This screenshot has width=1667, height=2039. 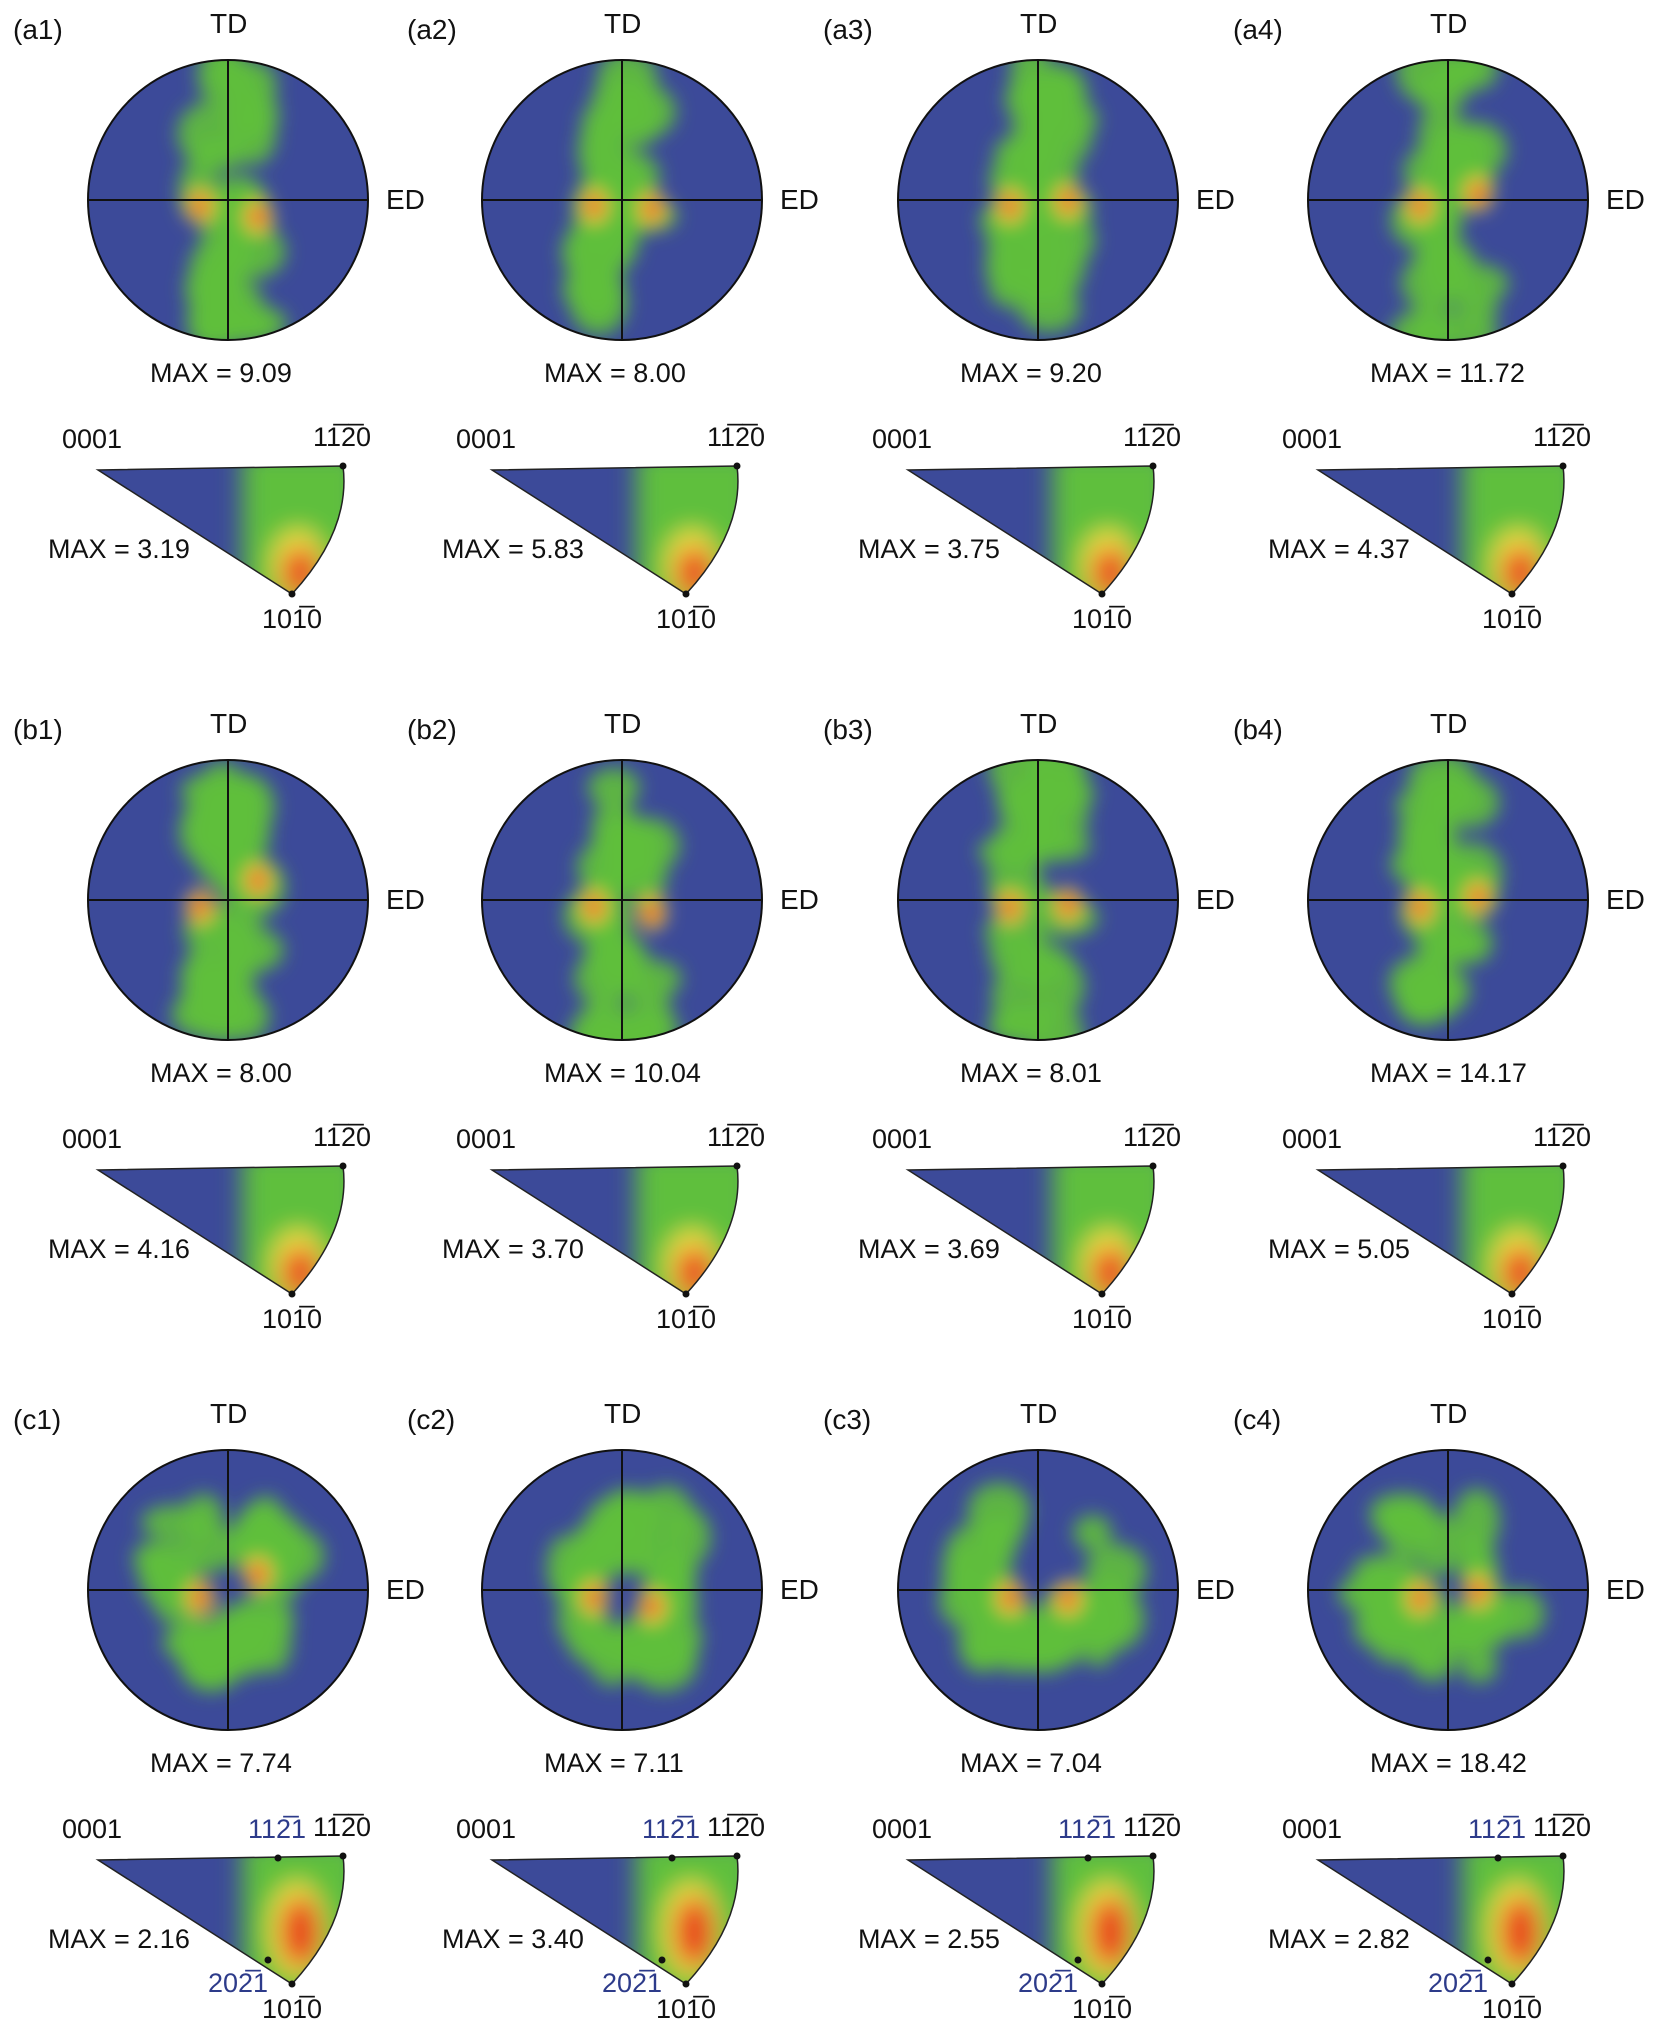 What do you see at coordinates (1493, 1073) in the screenshot?
I see `max-value: 14.17` at bounding box center [1493, 1073].